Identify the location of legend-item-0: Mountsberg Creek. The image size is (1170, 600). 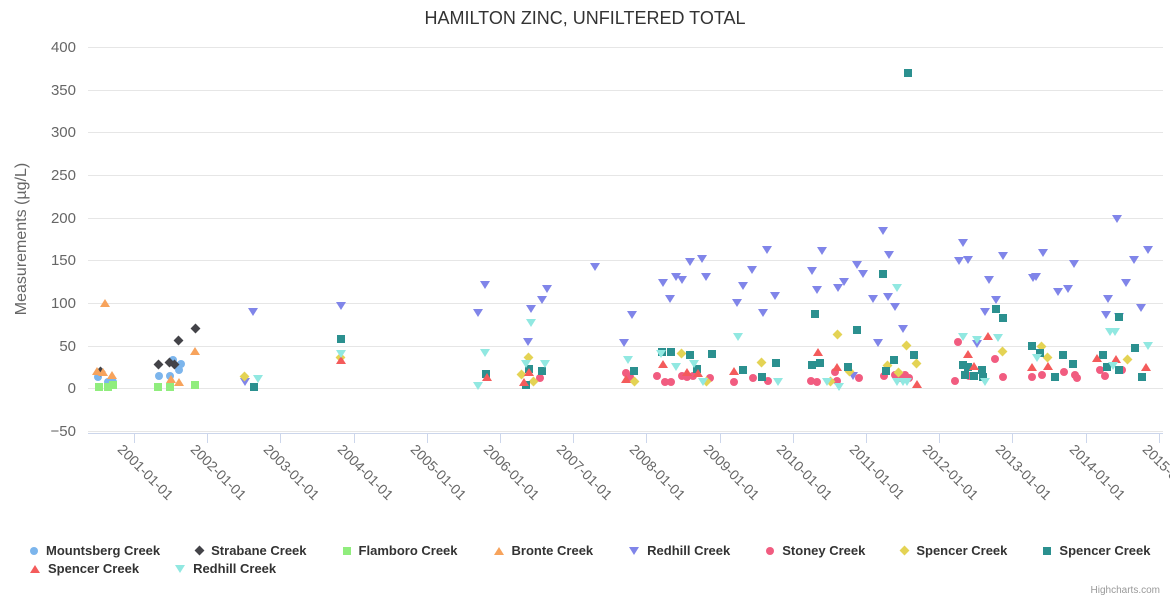
(95, 550).